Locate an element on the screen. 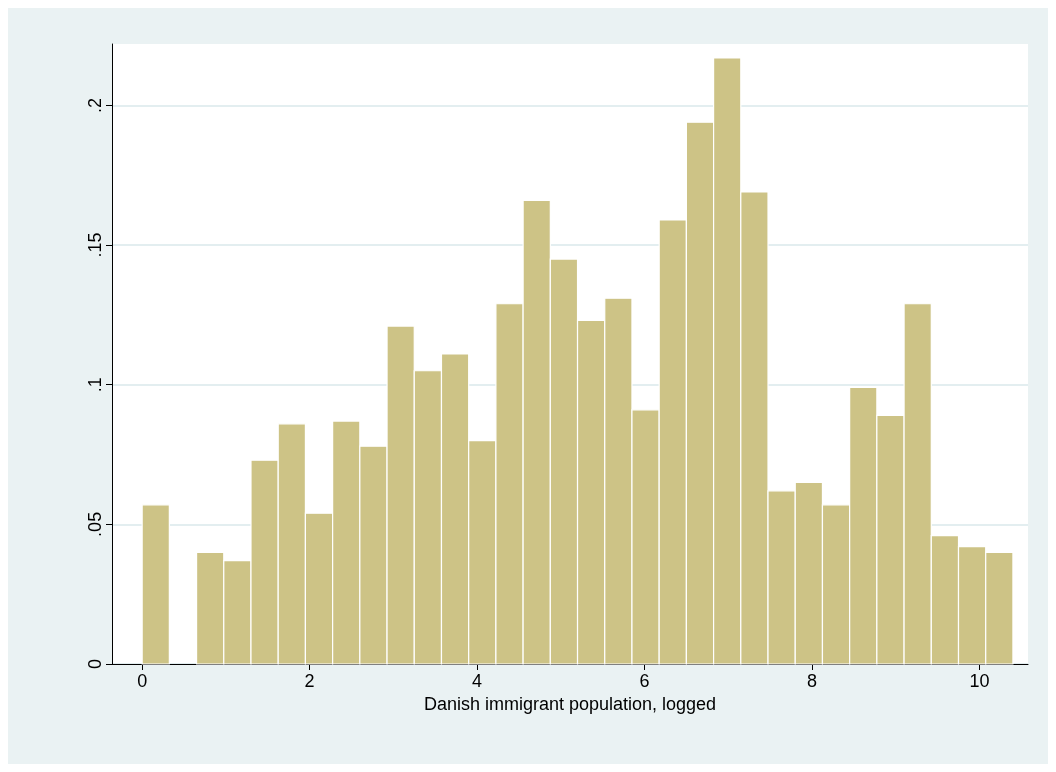  x-tick-label: 0 is located at coordinates (142, 681).